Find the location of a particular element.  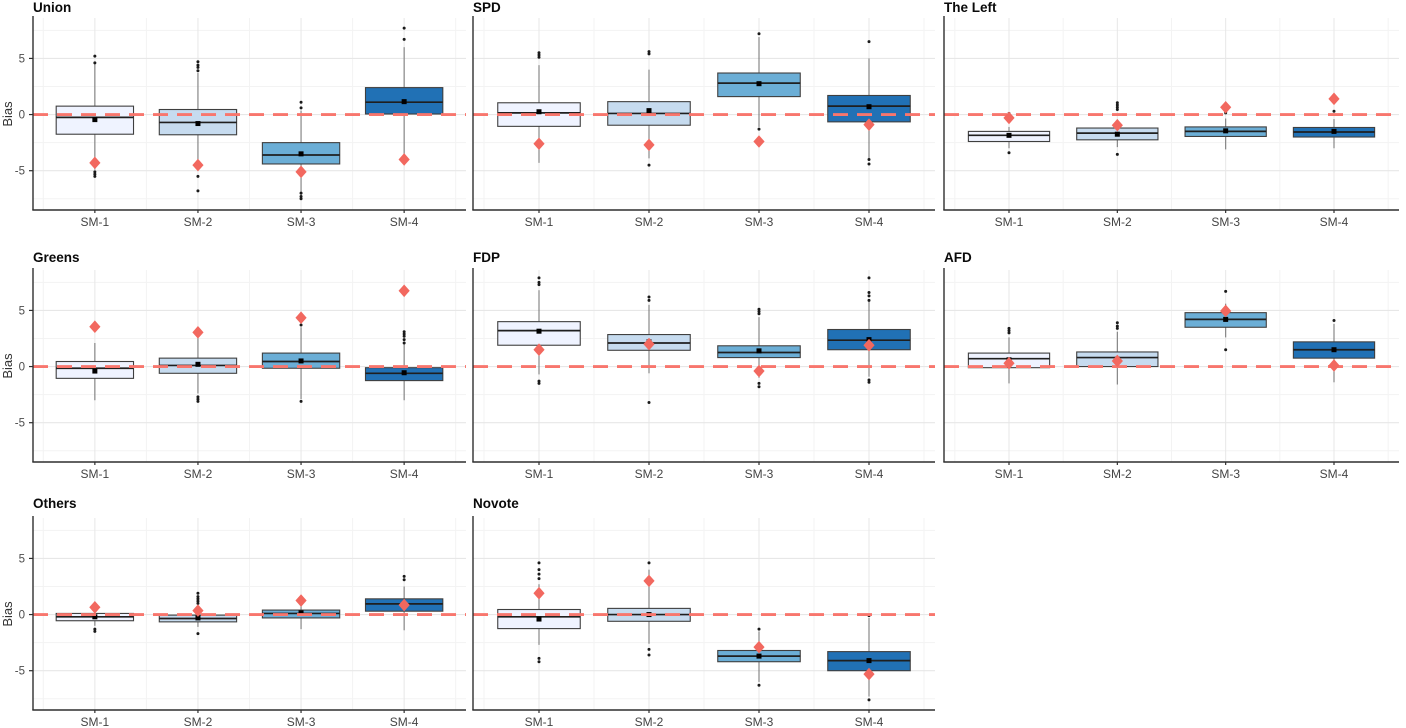

panel-title: Others is located at coordinates (55, 503).